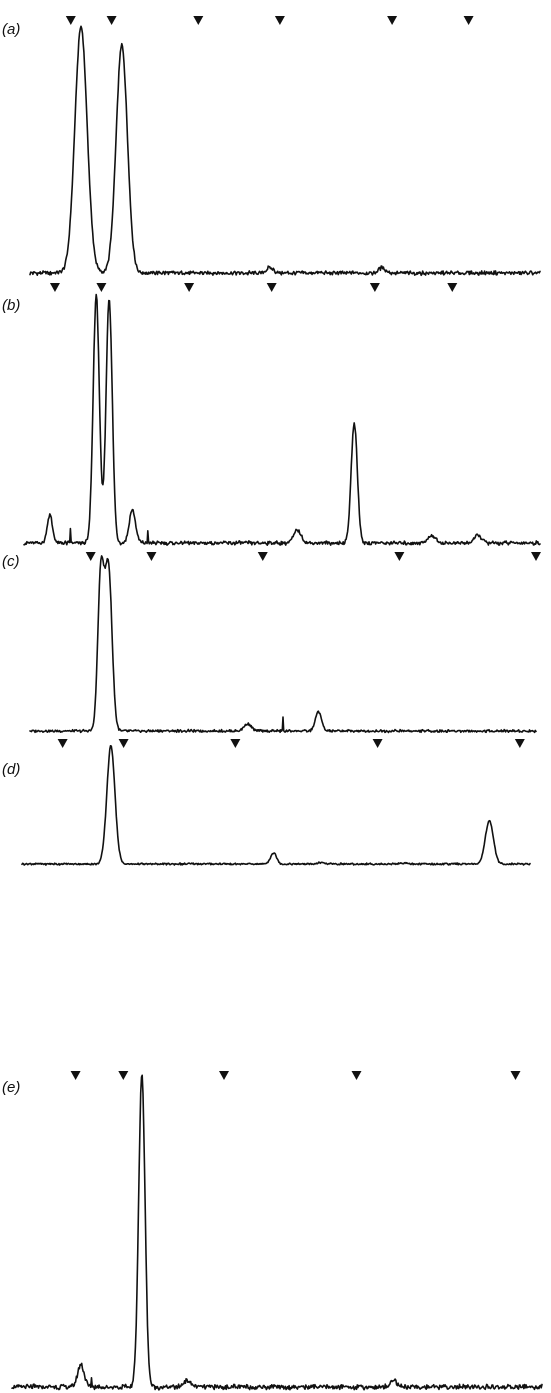  Describe the element at coordinates (11, 769) in the screenshot. I see `panel-d-label: (d)` at that location.